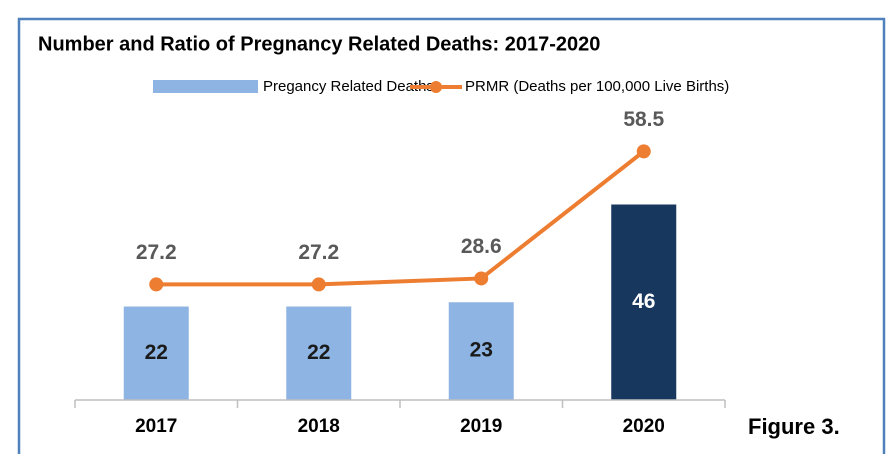 This screenshot has width=890, height=454. Describe the element at coordinates (481, 426) in the screenshot. I see `x-tick-label: 2019` at that location.